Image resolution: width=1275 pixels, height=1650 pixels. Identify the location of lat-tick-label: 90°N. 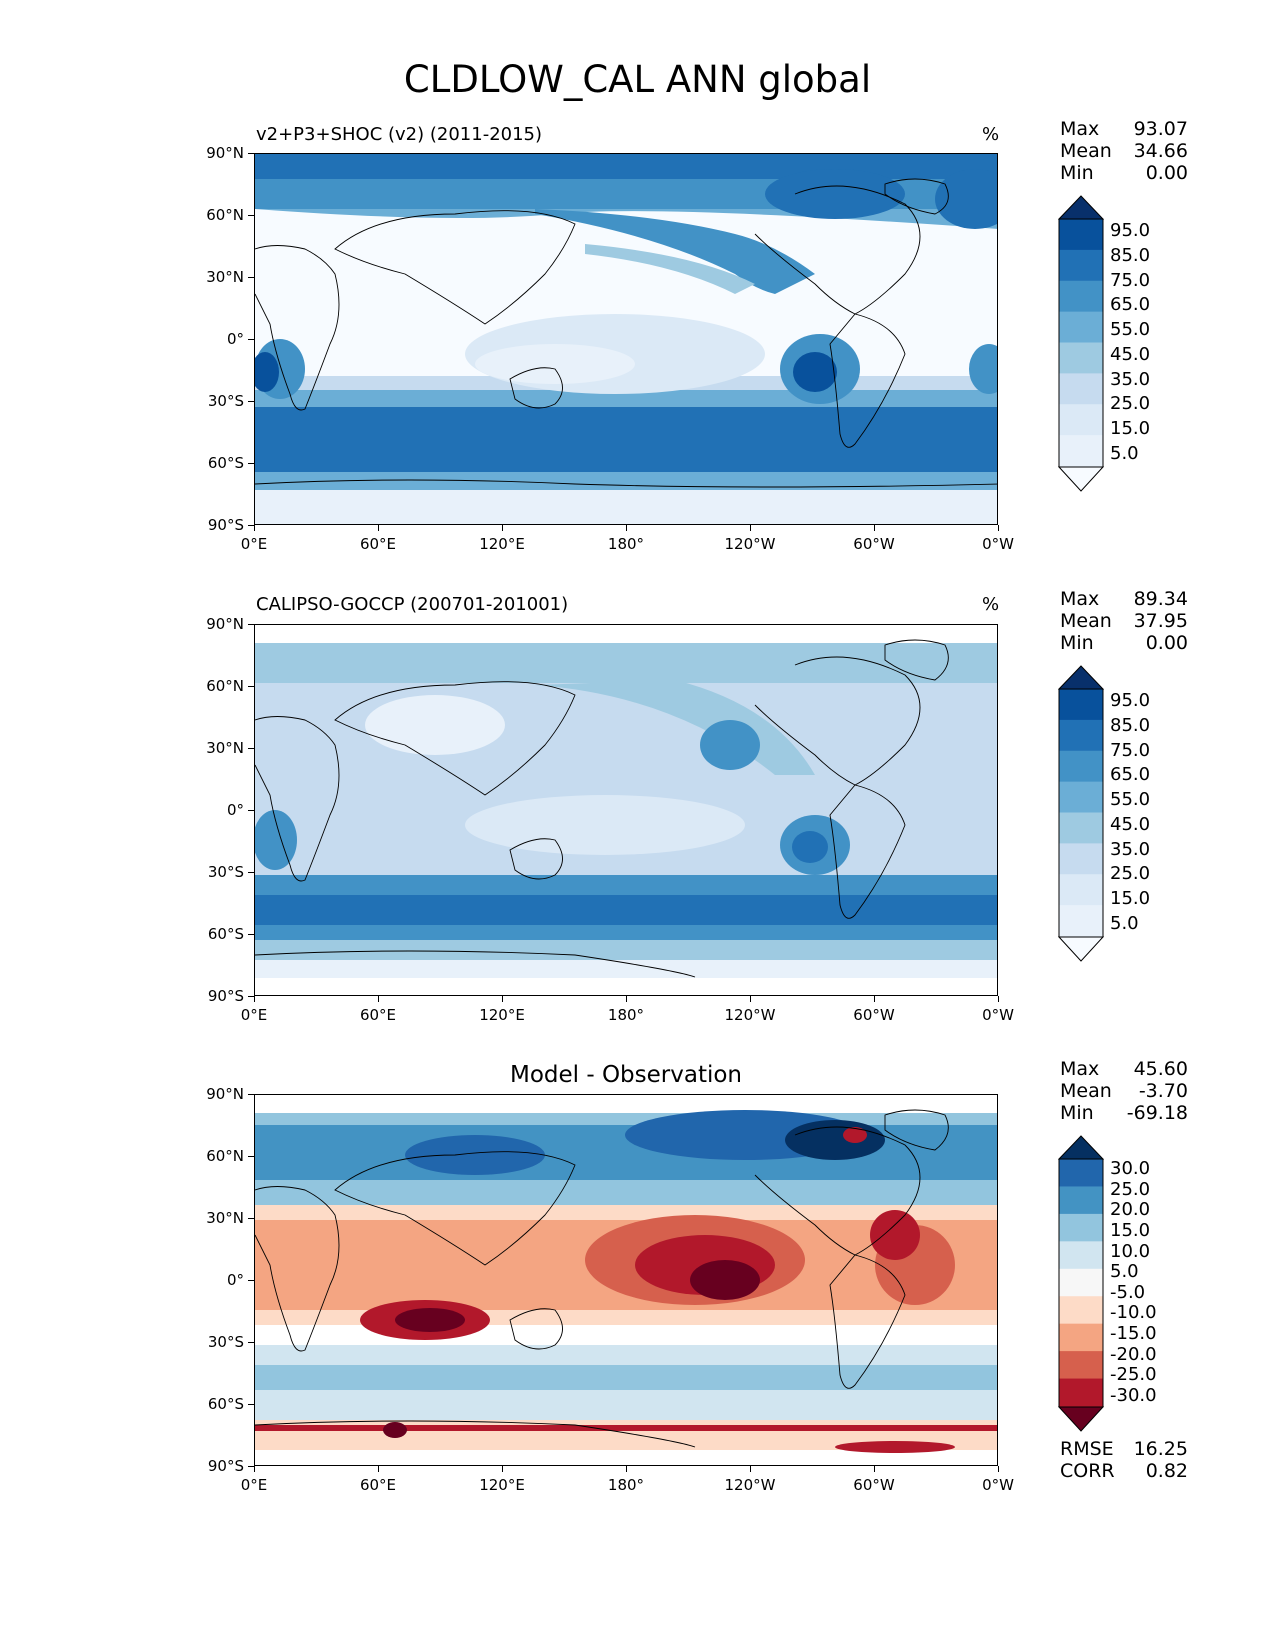
(225, 624).